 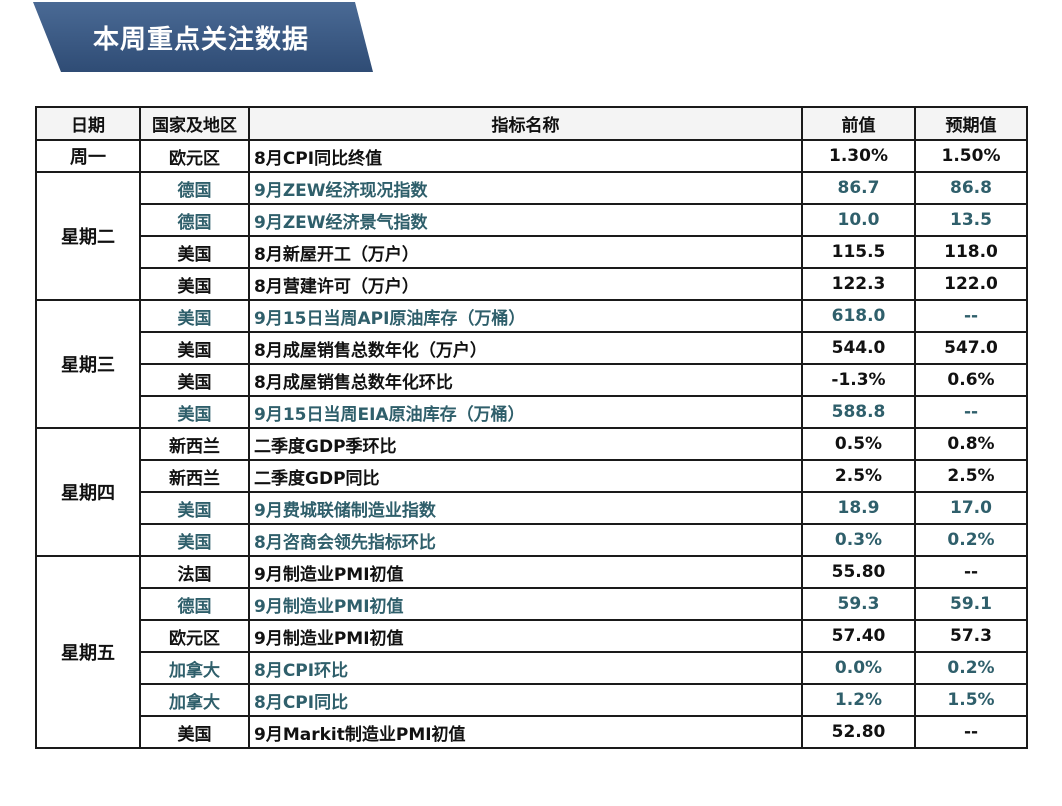 I want to click on table-row: 美国 8月营建许可（万户） 122.3 122.0, so click(x=532, y=284).